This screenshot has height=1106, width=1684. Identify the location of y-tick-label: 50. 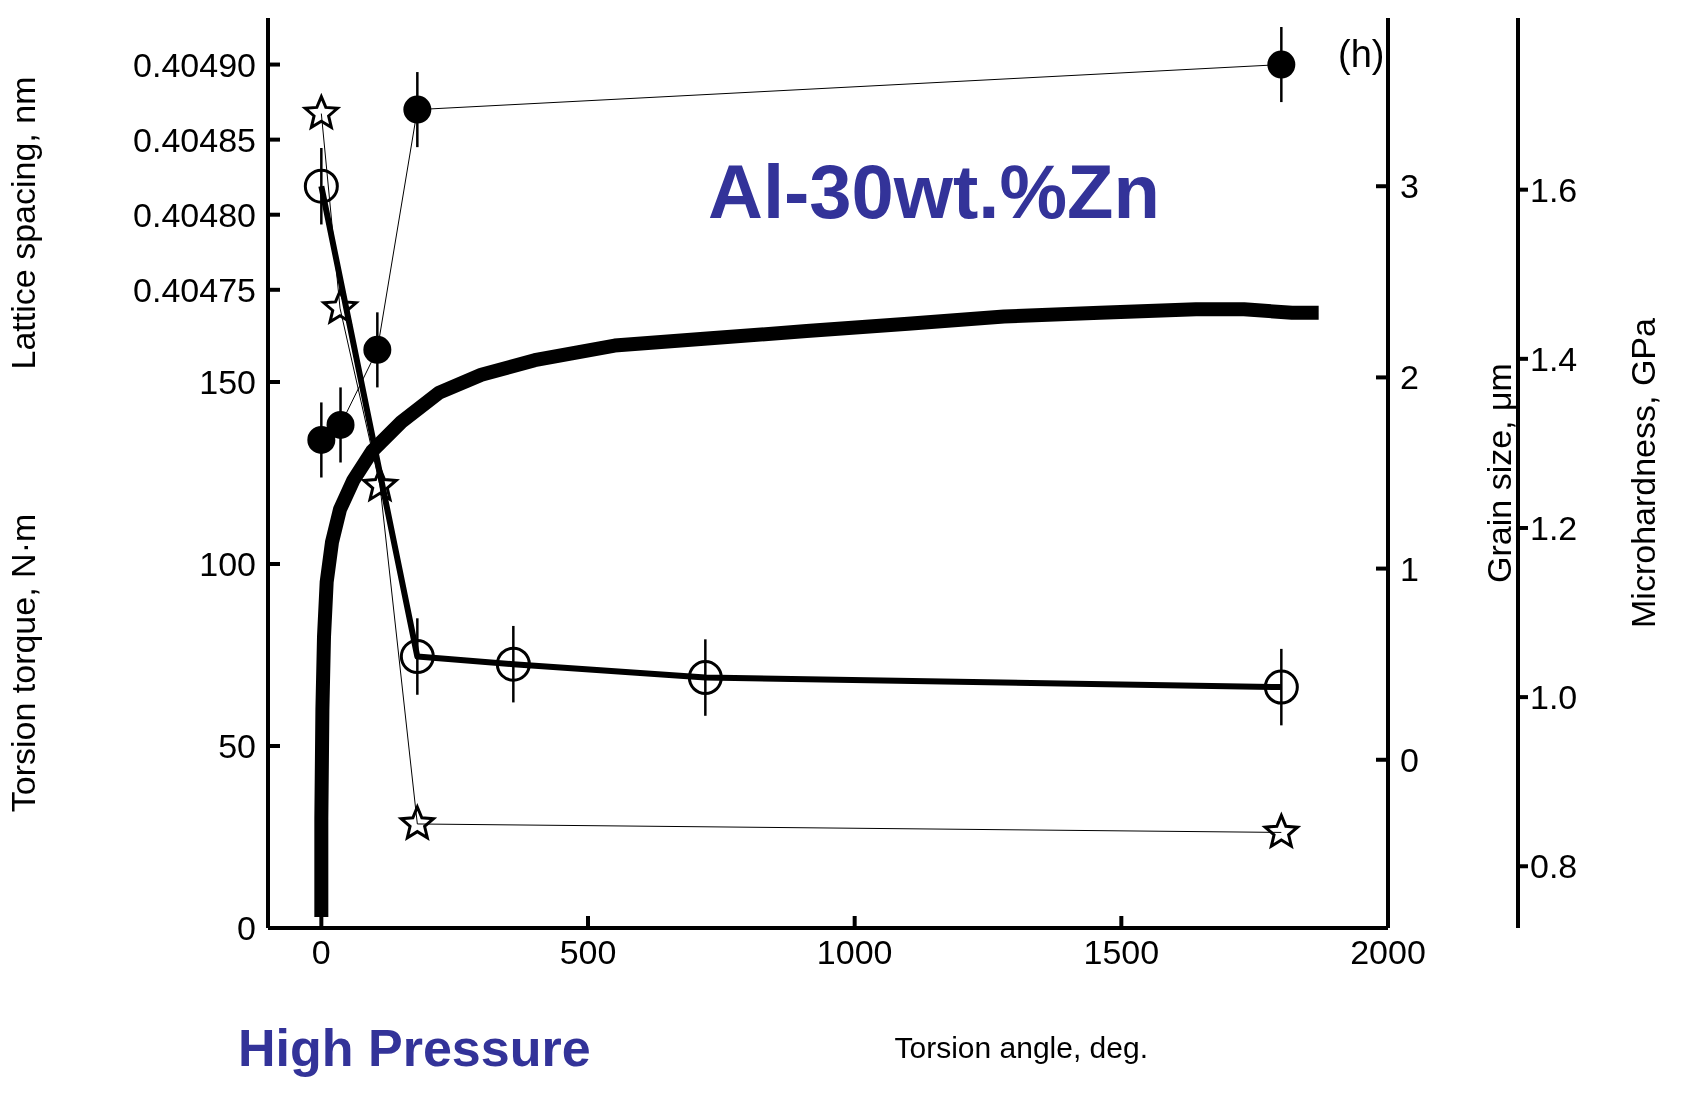
(237, 746).